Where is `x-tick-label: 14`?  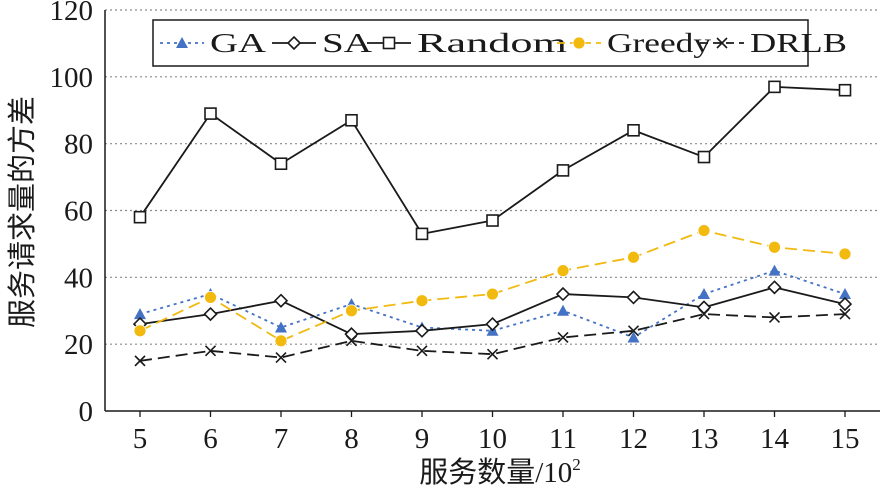
x-tick-label: 14 is located at coordinates (775, 439).